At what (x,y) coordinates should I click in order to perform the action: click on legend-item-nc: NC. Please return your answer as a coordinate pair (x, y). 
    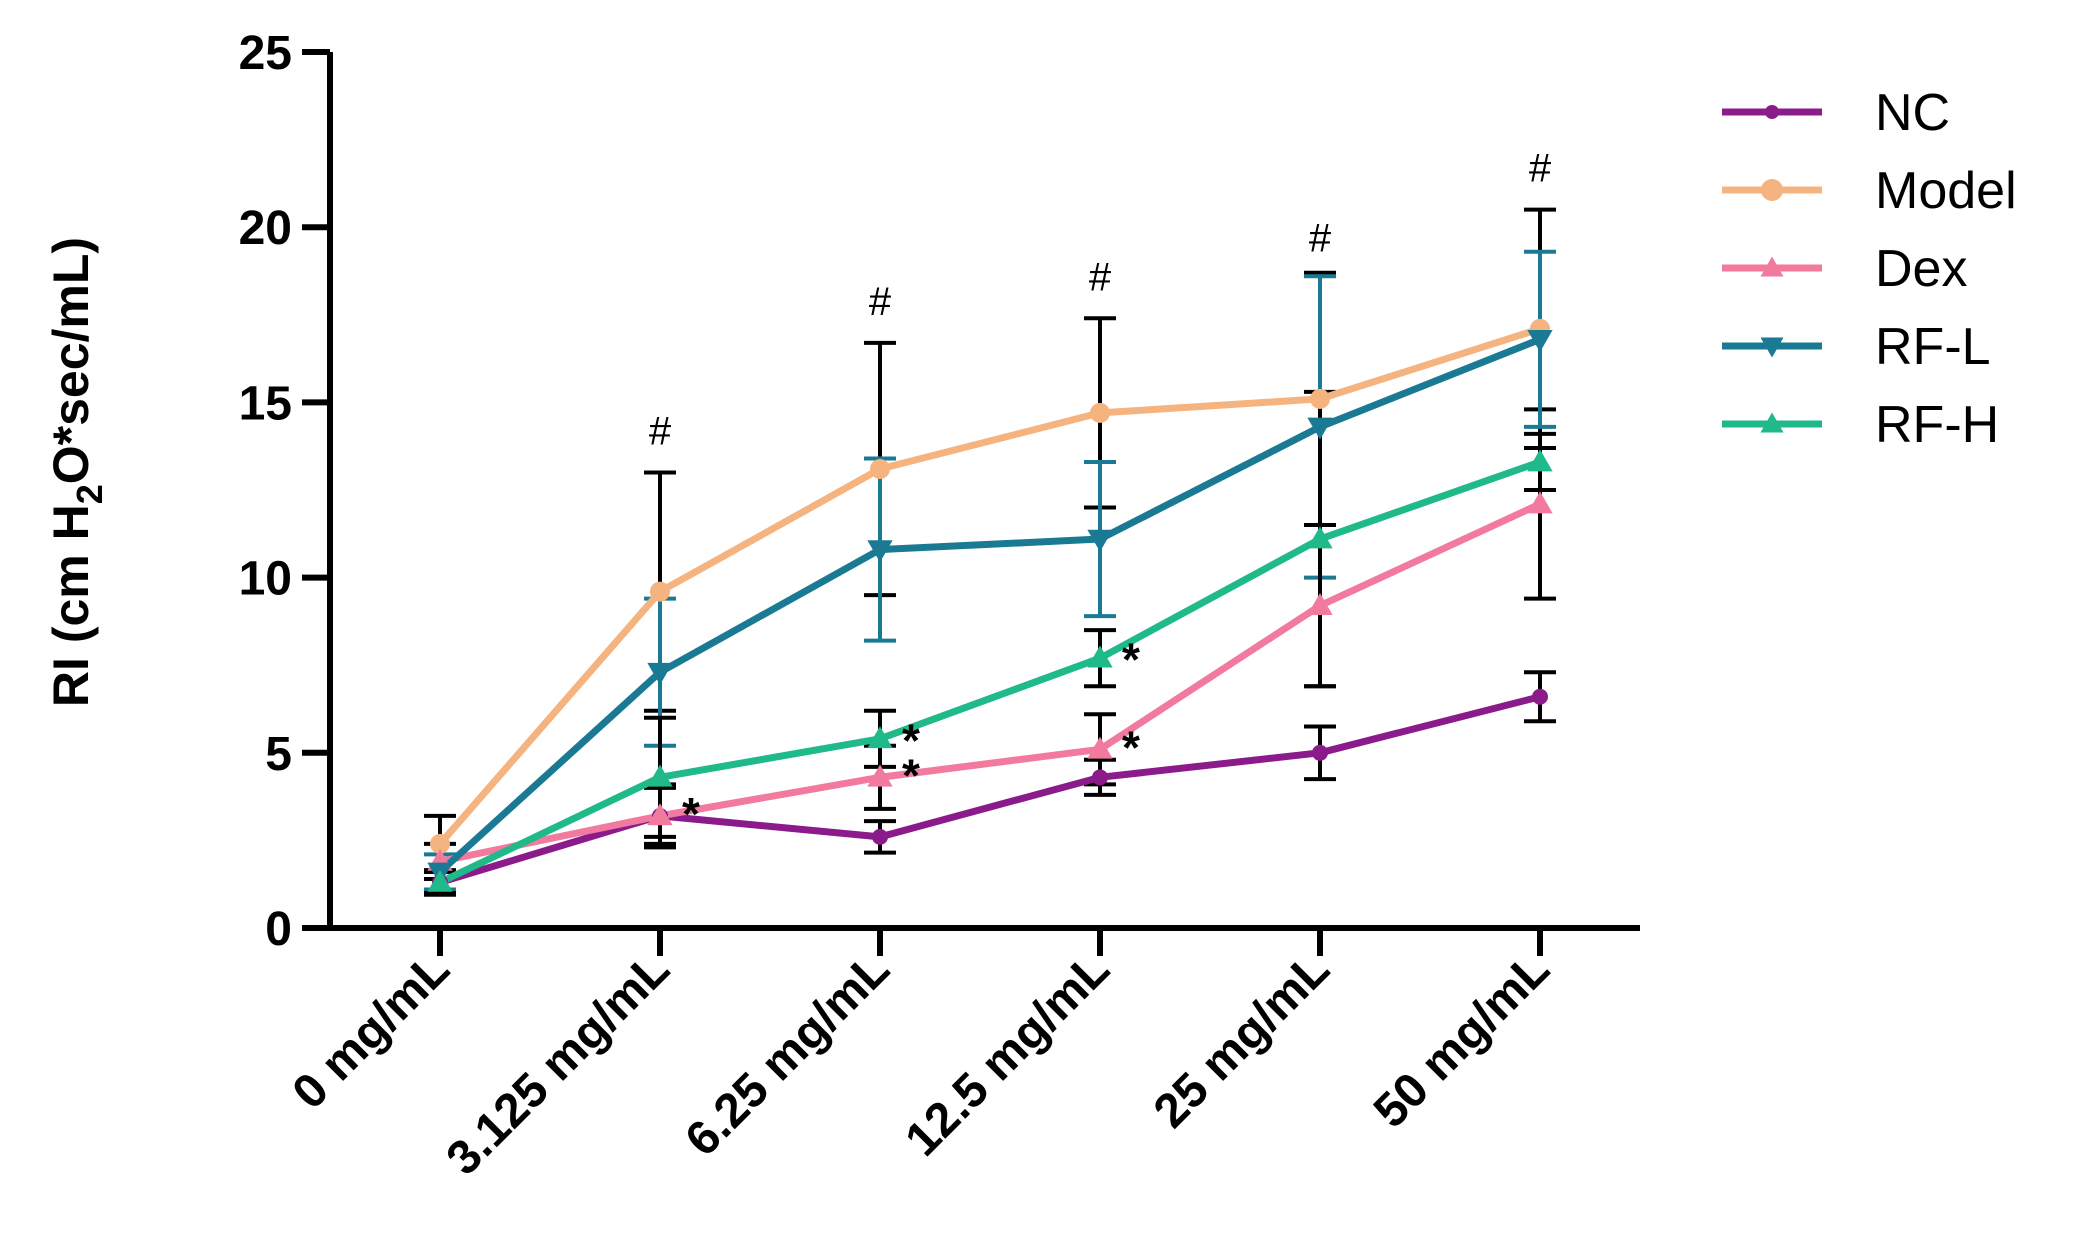
    Looking at the image, I should click on (1836, 113).